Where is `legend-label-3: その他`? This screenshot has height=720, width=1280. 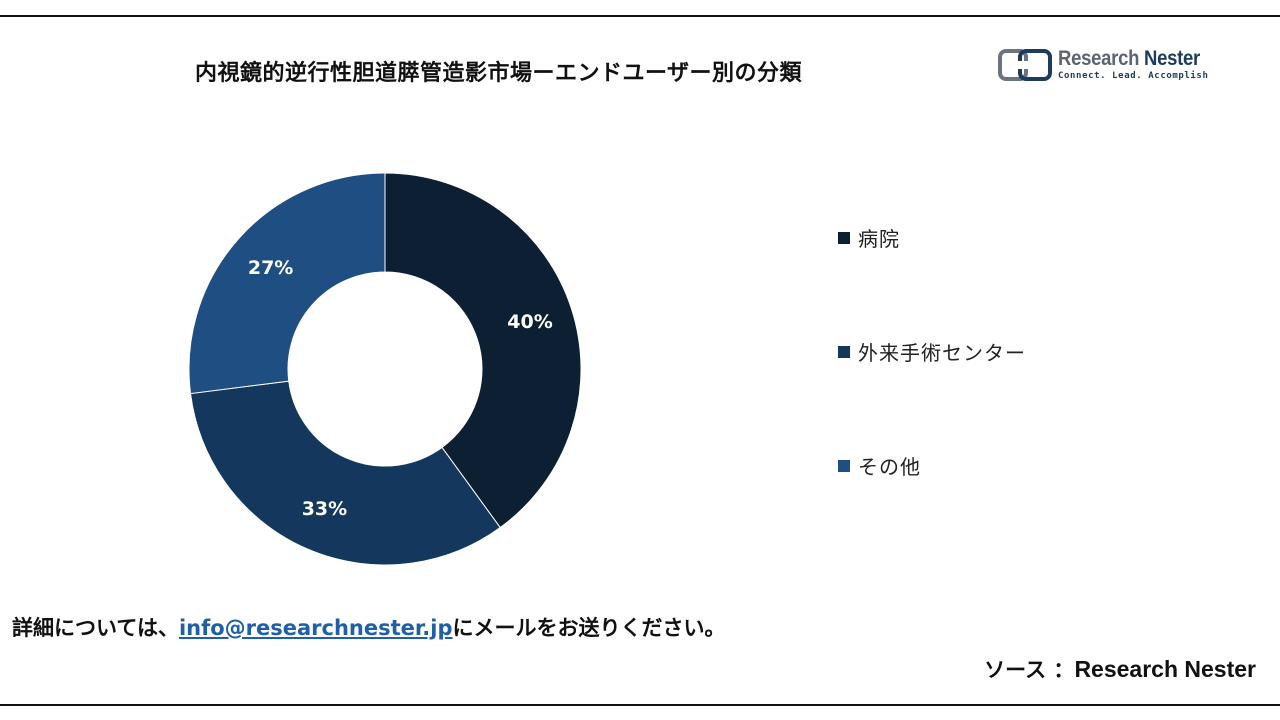
legend-label-3: その他 is located at coordinates (889, 467).